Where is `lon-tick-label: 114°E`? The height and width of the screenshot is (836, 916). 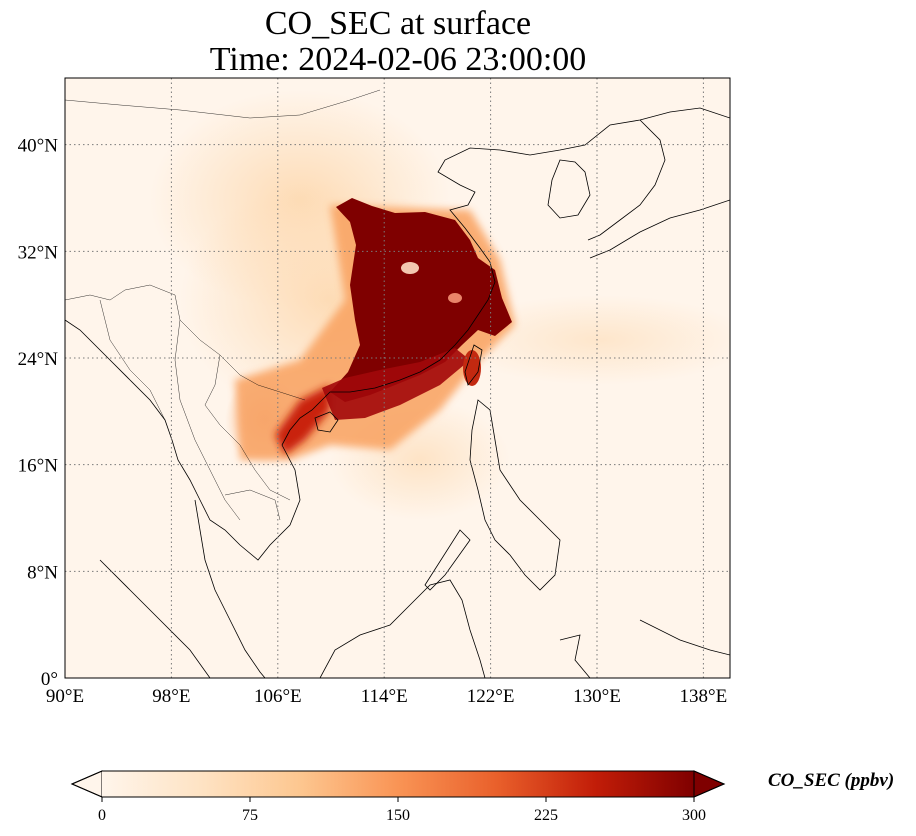 lon-tick-label: 114°E is located at coordinates (384, 696).